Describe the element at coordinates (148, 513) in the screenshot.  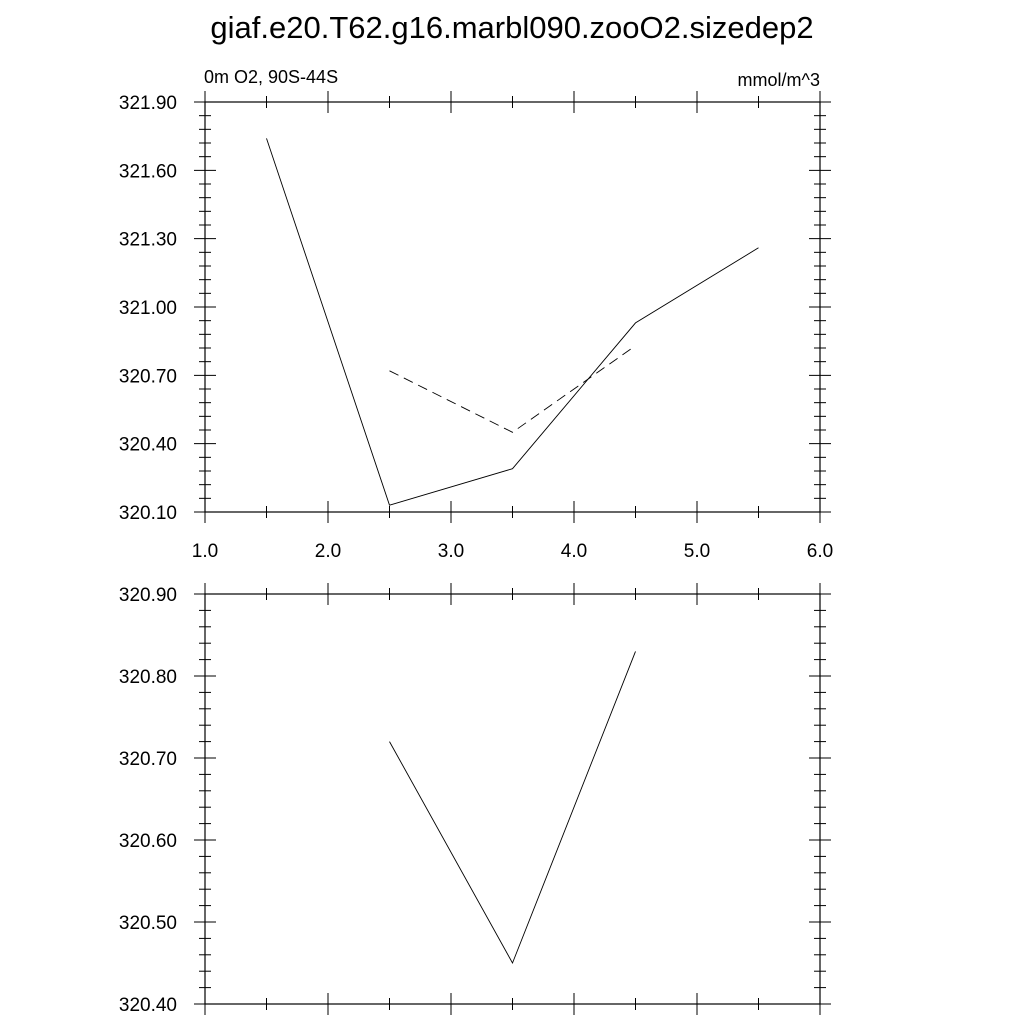
I see `y-tick-label: 320.10` at that location.